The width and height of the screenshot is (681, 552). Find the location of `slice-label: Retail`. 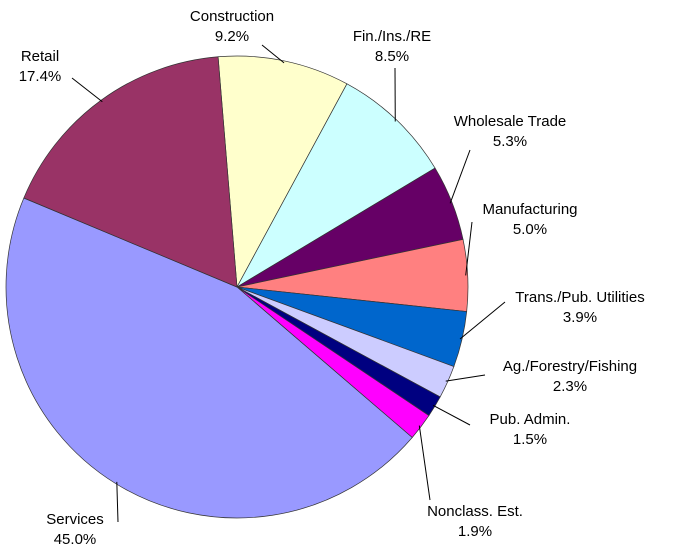

slice-label: Retail is located at coordinates (40, 56).